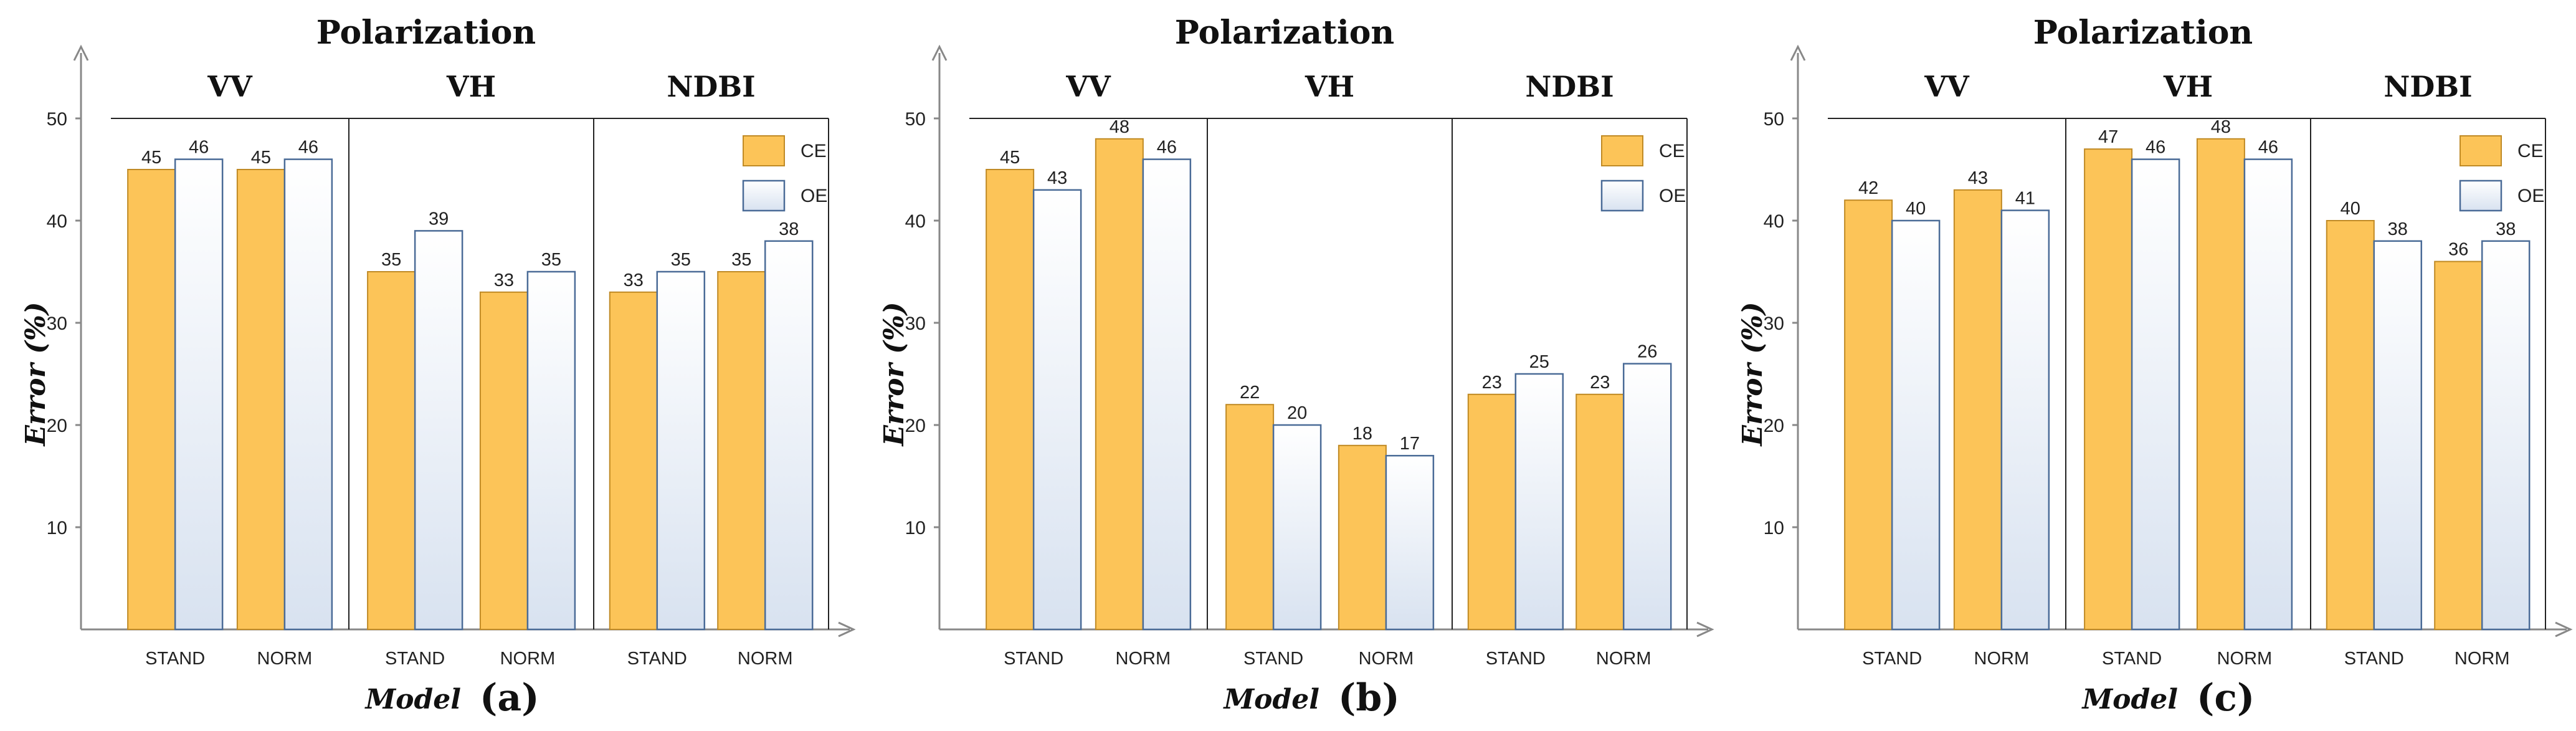 This screenshot has height=731, width=2576. I want to click on data-label-ce: 42, so click(1868, 188).